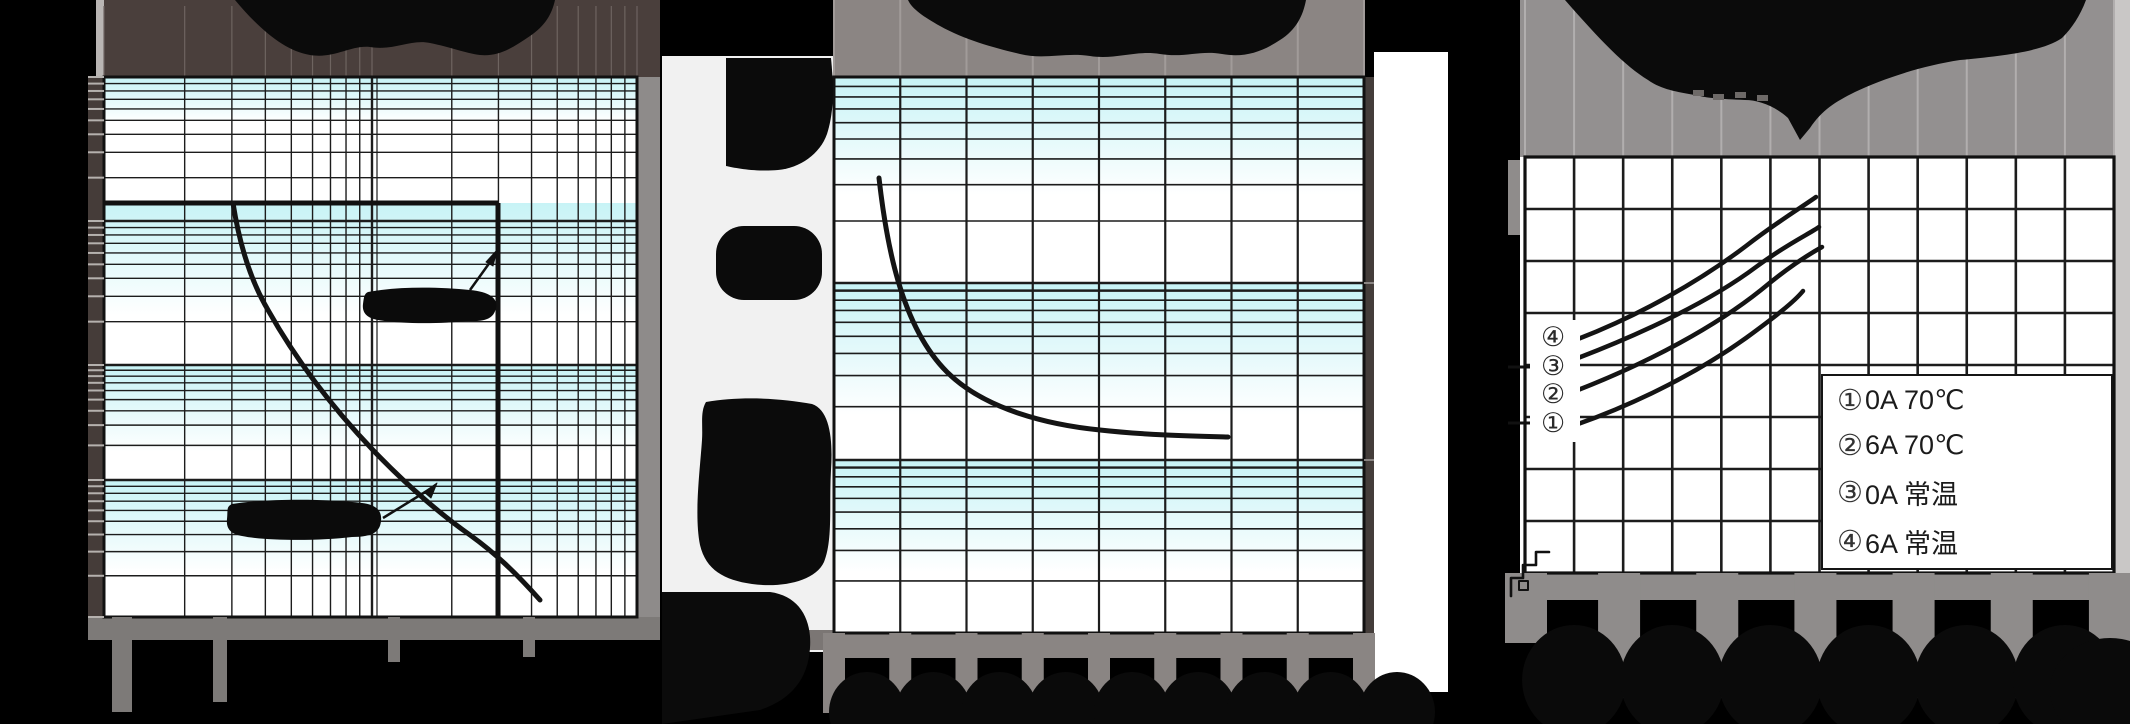 The width and height of the screenshot is (2130, 724). Describe the element at coordinates (1915, 400) in the screenshot. I see `legend-label-1: 0A 70℃` at that location.